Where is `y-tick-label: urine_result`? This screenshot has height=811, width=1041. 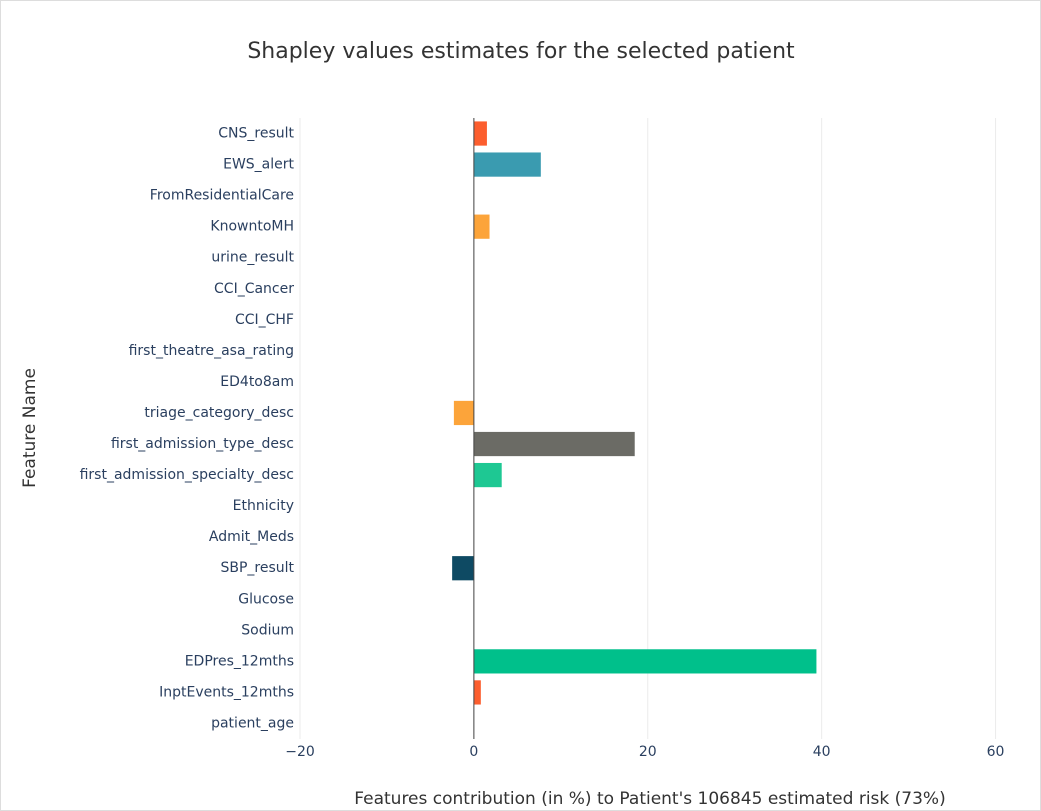
y-tick-label: urine_result is located at coordinates (252, 258).